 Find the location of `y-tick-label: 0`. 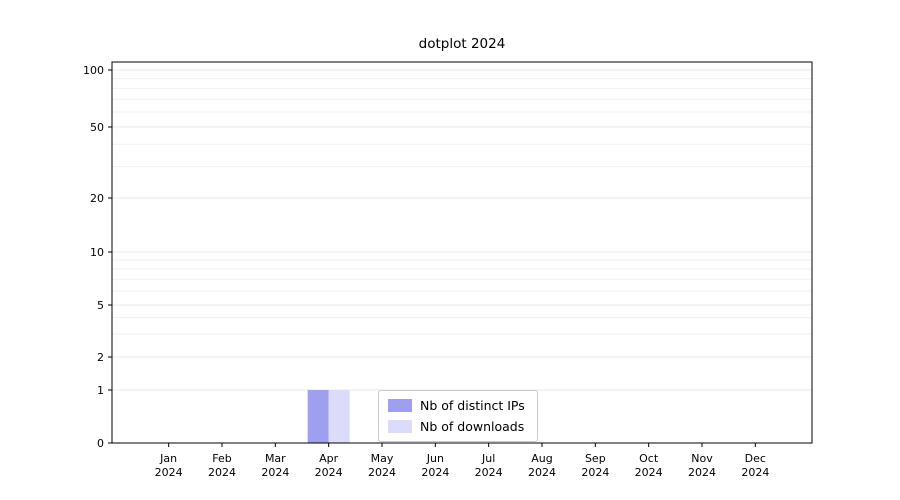

y-tick-label: 0 is located at coordinates (100, 443).